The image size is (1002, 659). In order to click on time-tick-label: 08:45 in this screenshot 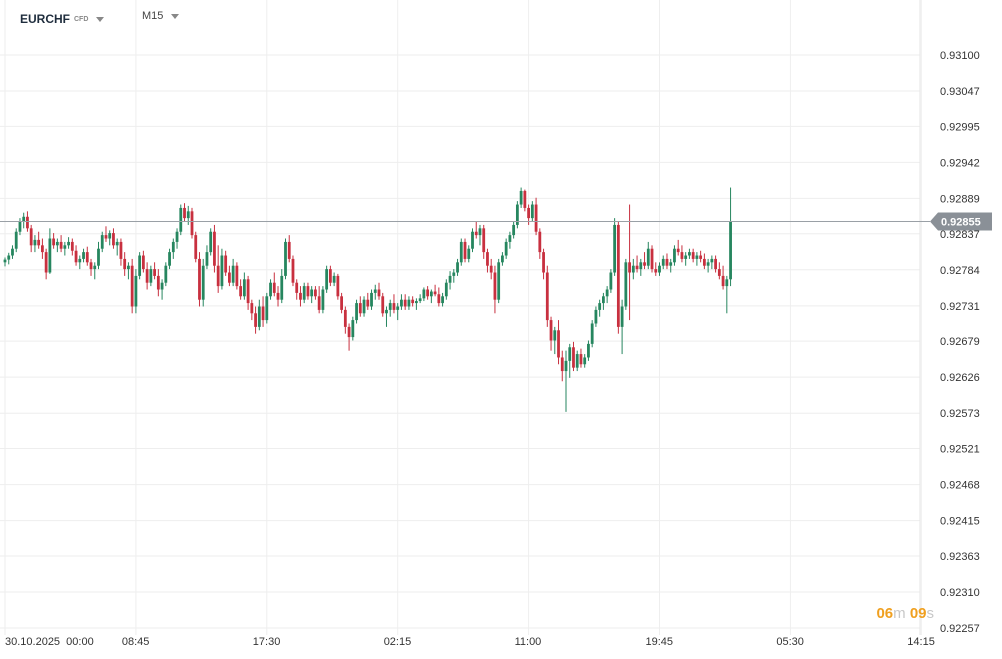, I will do `click(136, 642)`.